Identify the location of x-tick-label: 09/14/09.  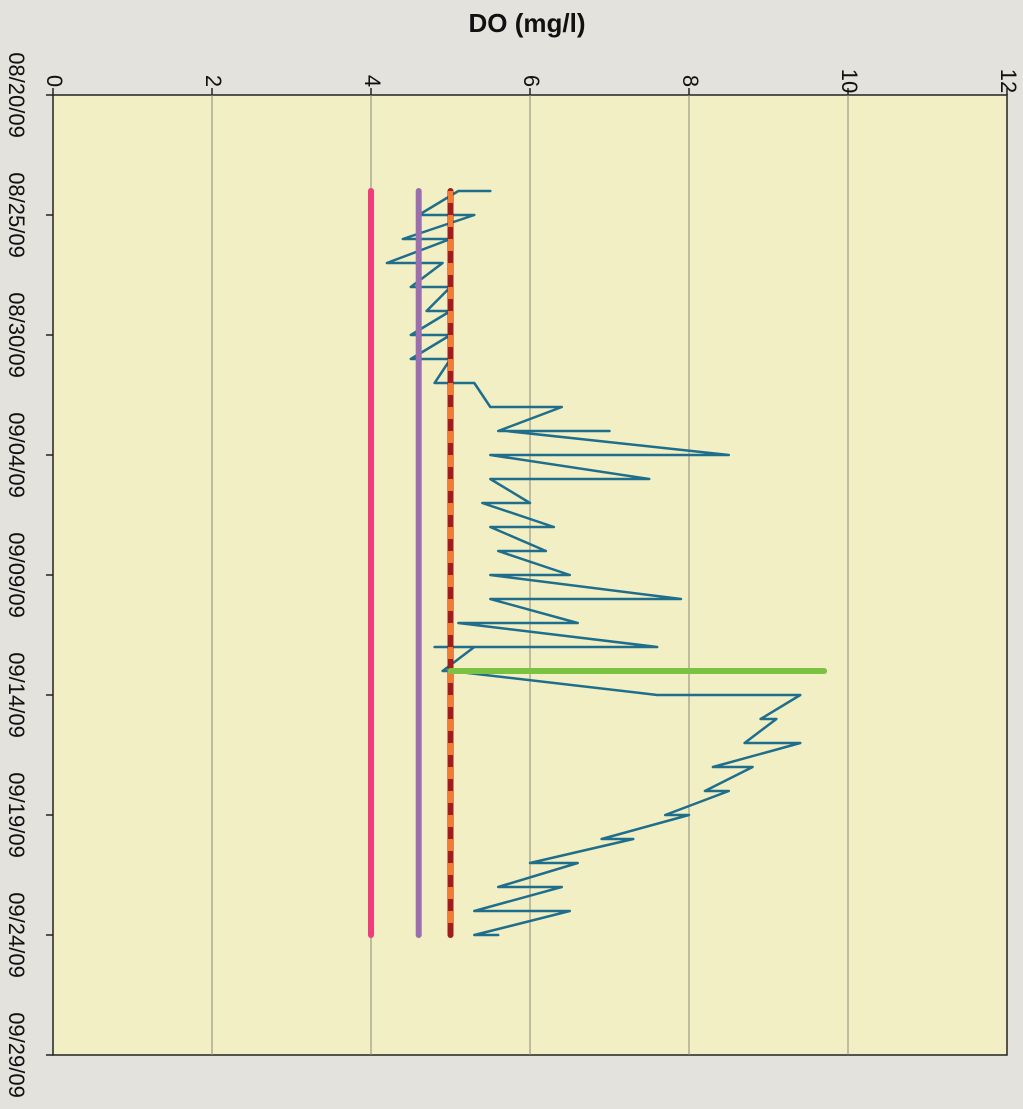
(16, 695).